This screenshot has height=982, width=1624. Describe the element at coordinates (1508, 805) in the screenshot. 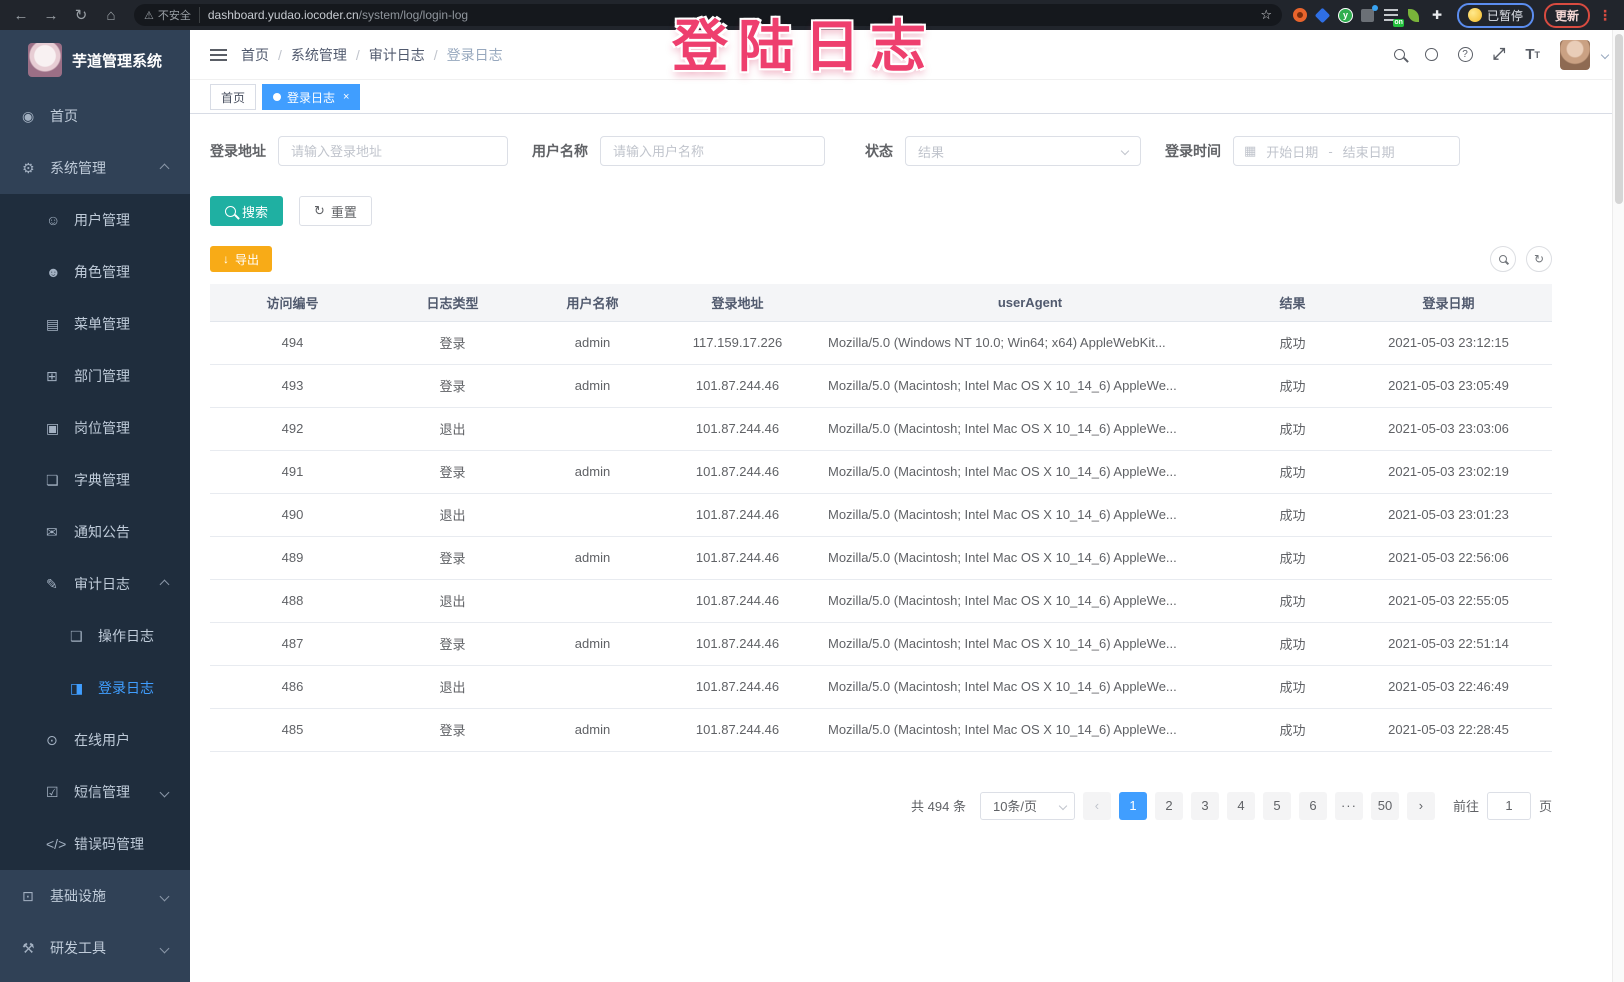

I see `goto-page-input` at that location.